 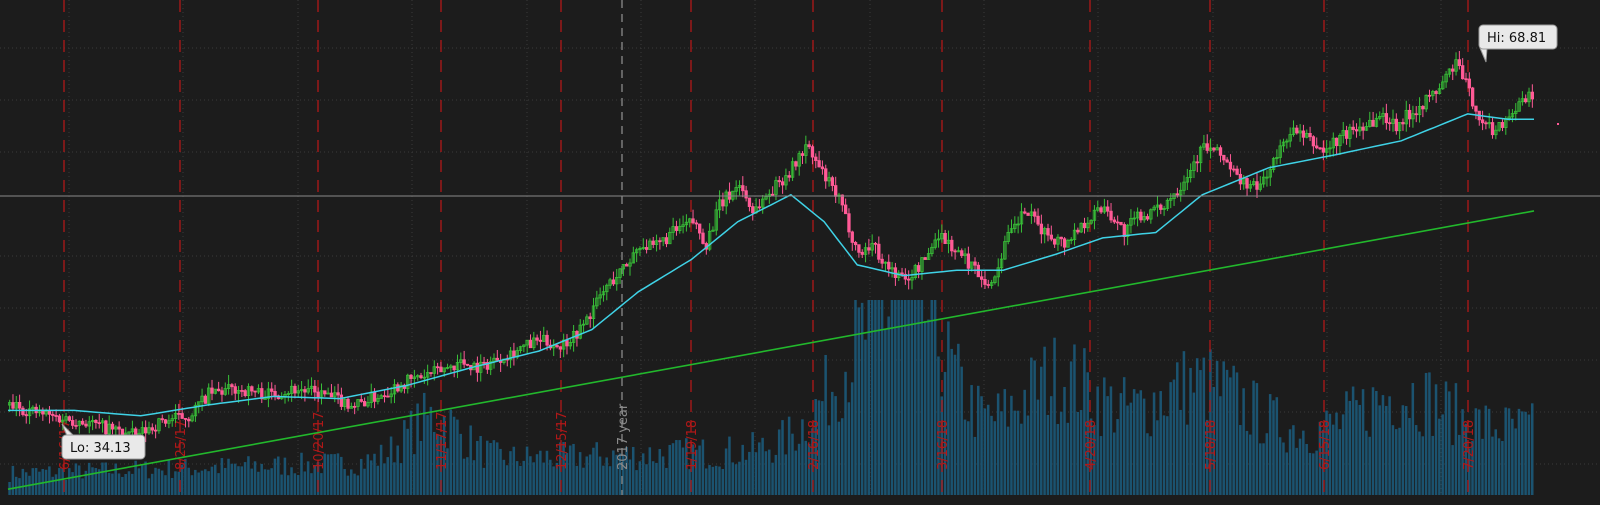 I want to click on year-marker-label: 2017 year, so click(x=623, y=436).